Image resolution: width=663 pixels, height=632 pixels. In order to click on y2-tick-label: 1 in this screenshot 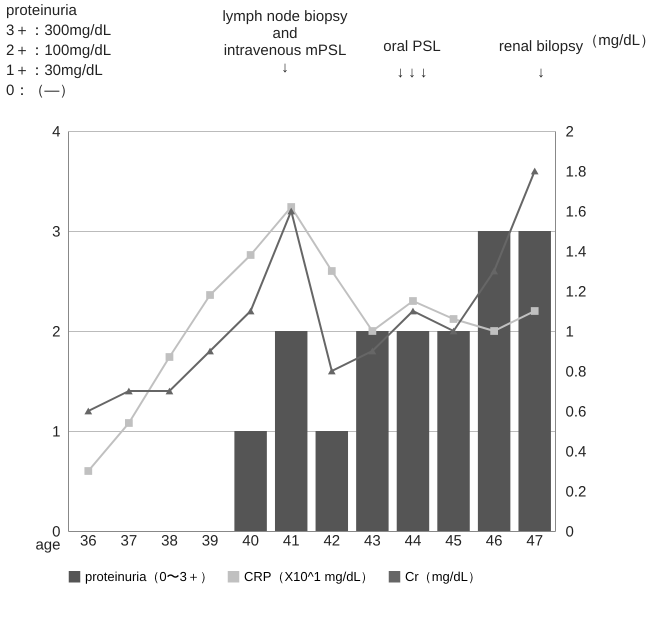, I will do `click(570, 332)`.